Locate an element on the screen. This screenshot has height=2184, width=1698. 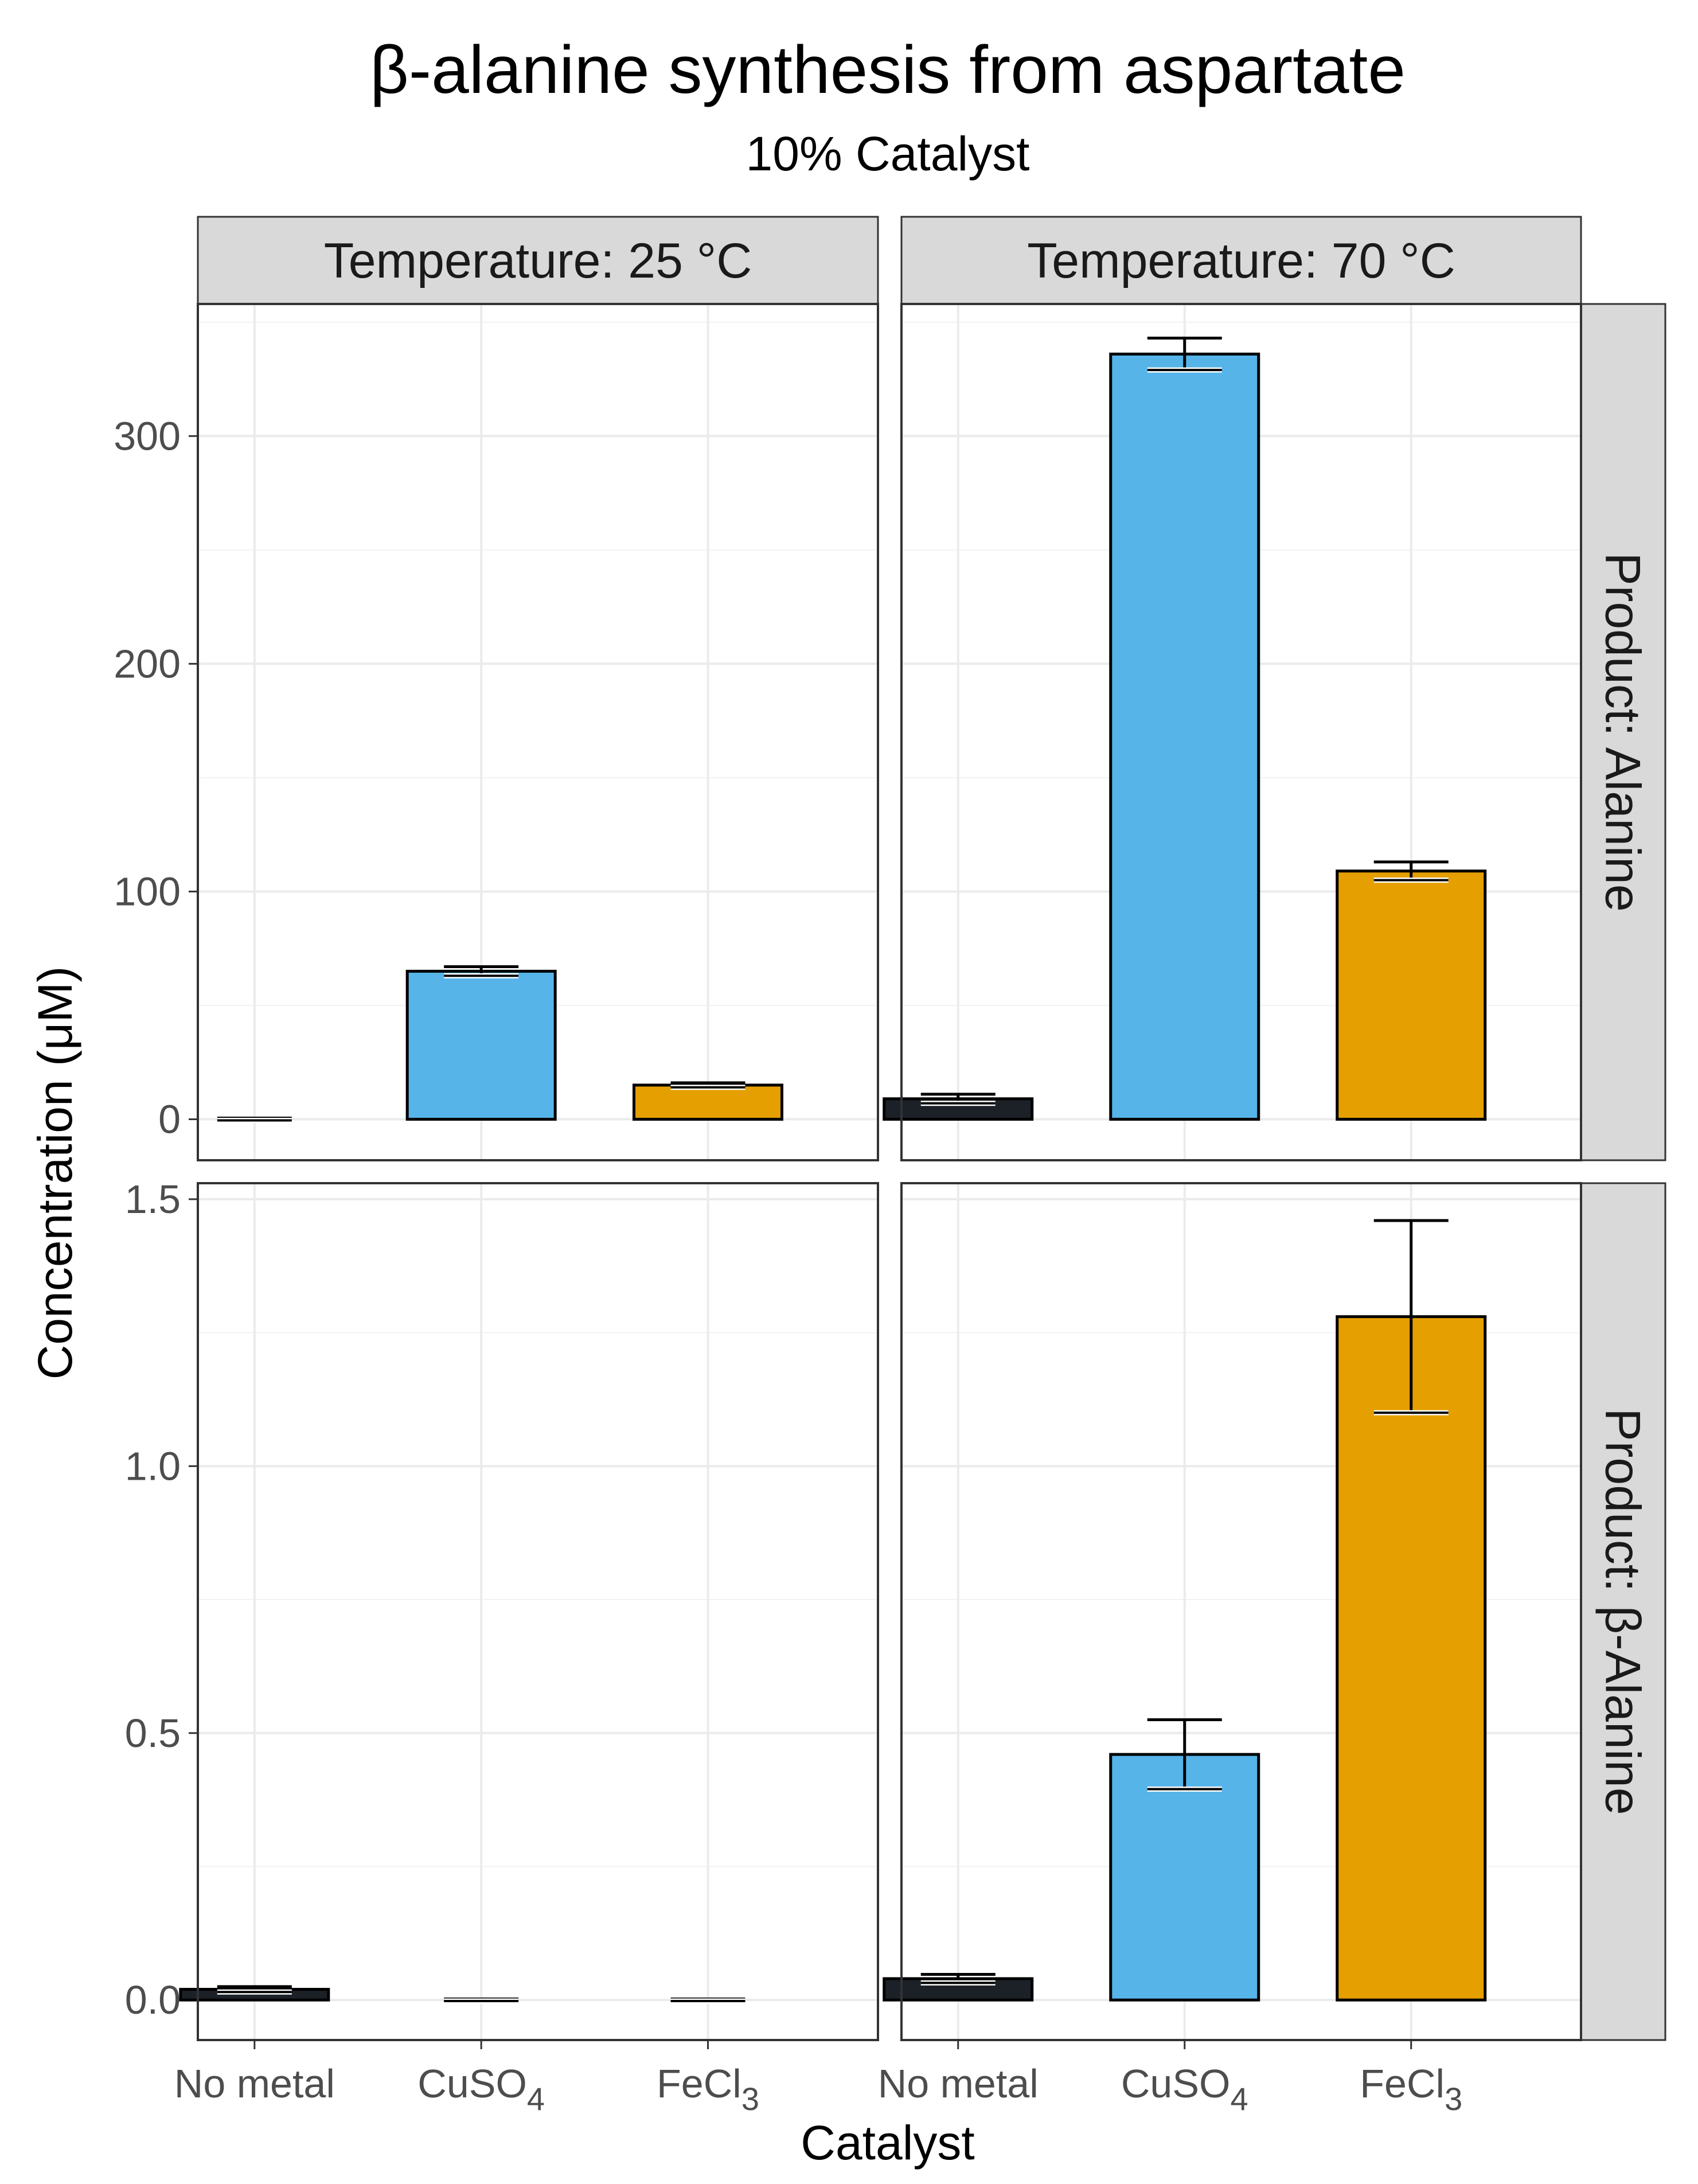
column-strip-label: Temperature: 25 °C is located at coordinates (538, 260).